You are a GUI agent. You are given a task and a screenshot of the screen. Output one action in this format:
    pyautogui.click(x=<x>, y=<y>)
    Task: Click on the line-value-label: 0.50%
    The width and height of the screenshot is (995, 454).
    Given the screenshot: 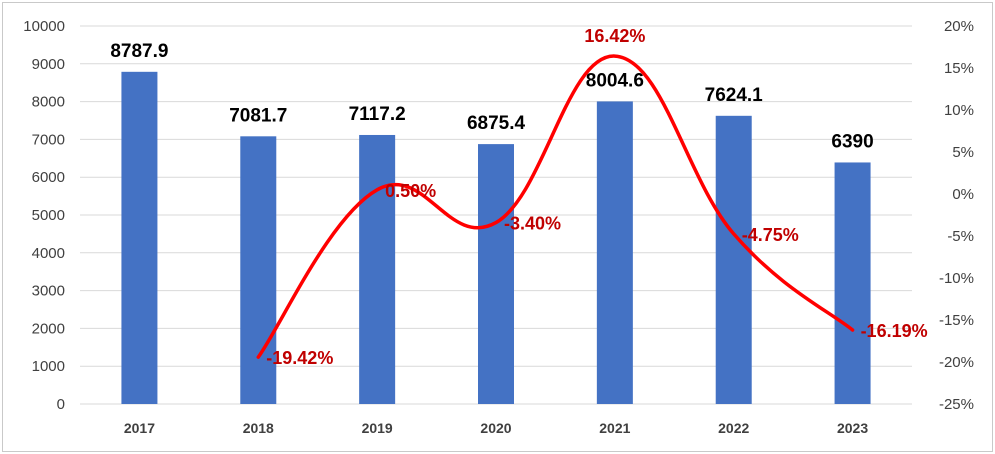 What is the action you would take?
    pyautogui.click(x=410, y=191)
    